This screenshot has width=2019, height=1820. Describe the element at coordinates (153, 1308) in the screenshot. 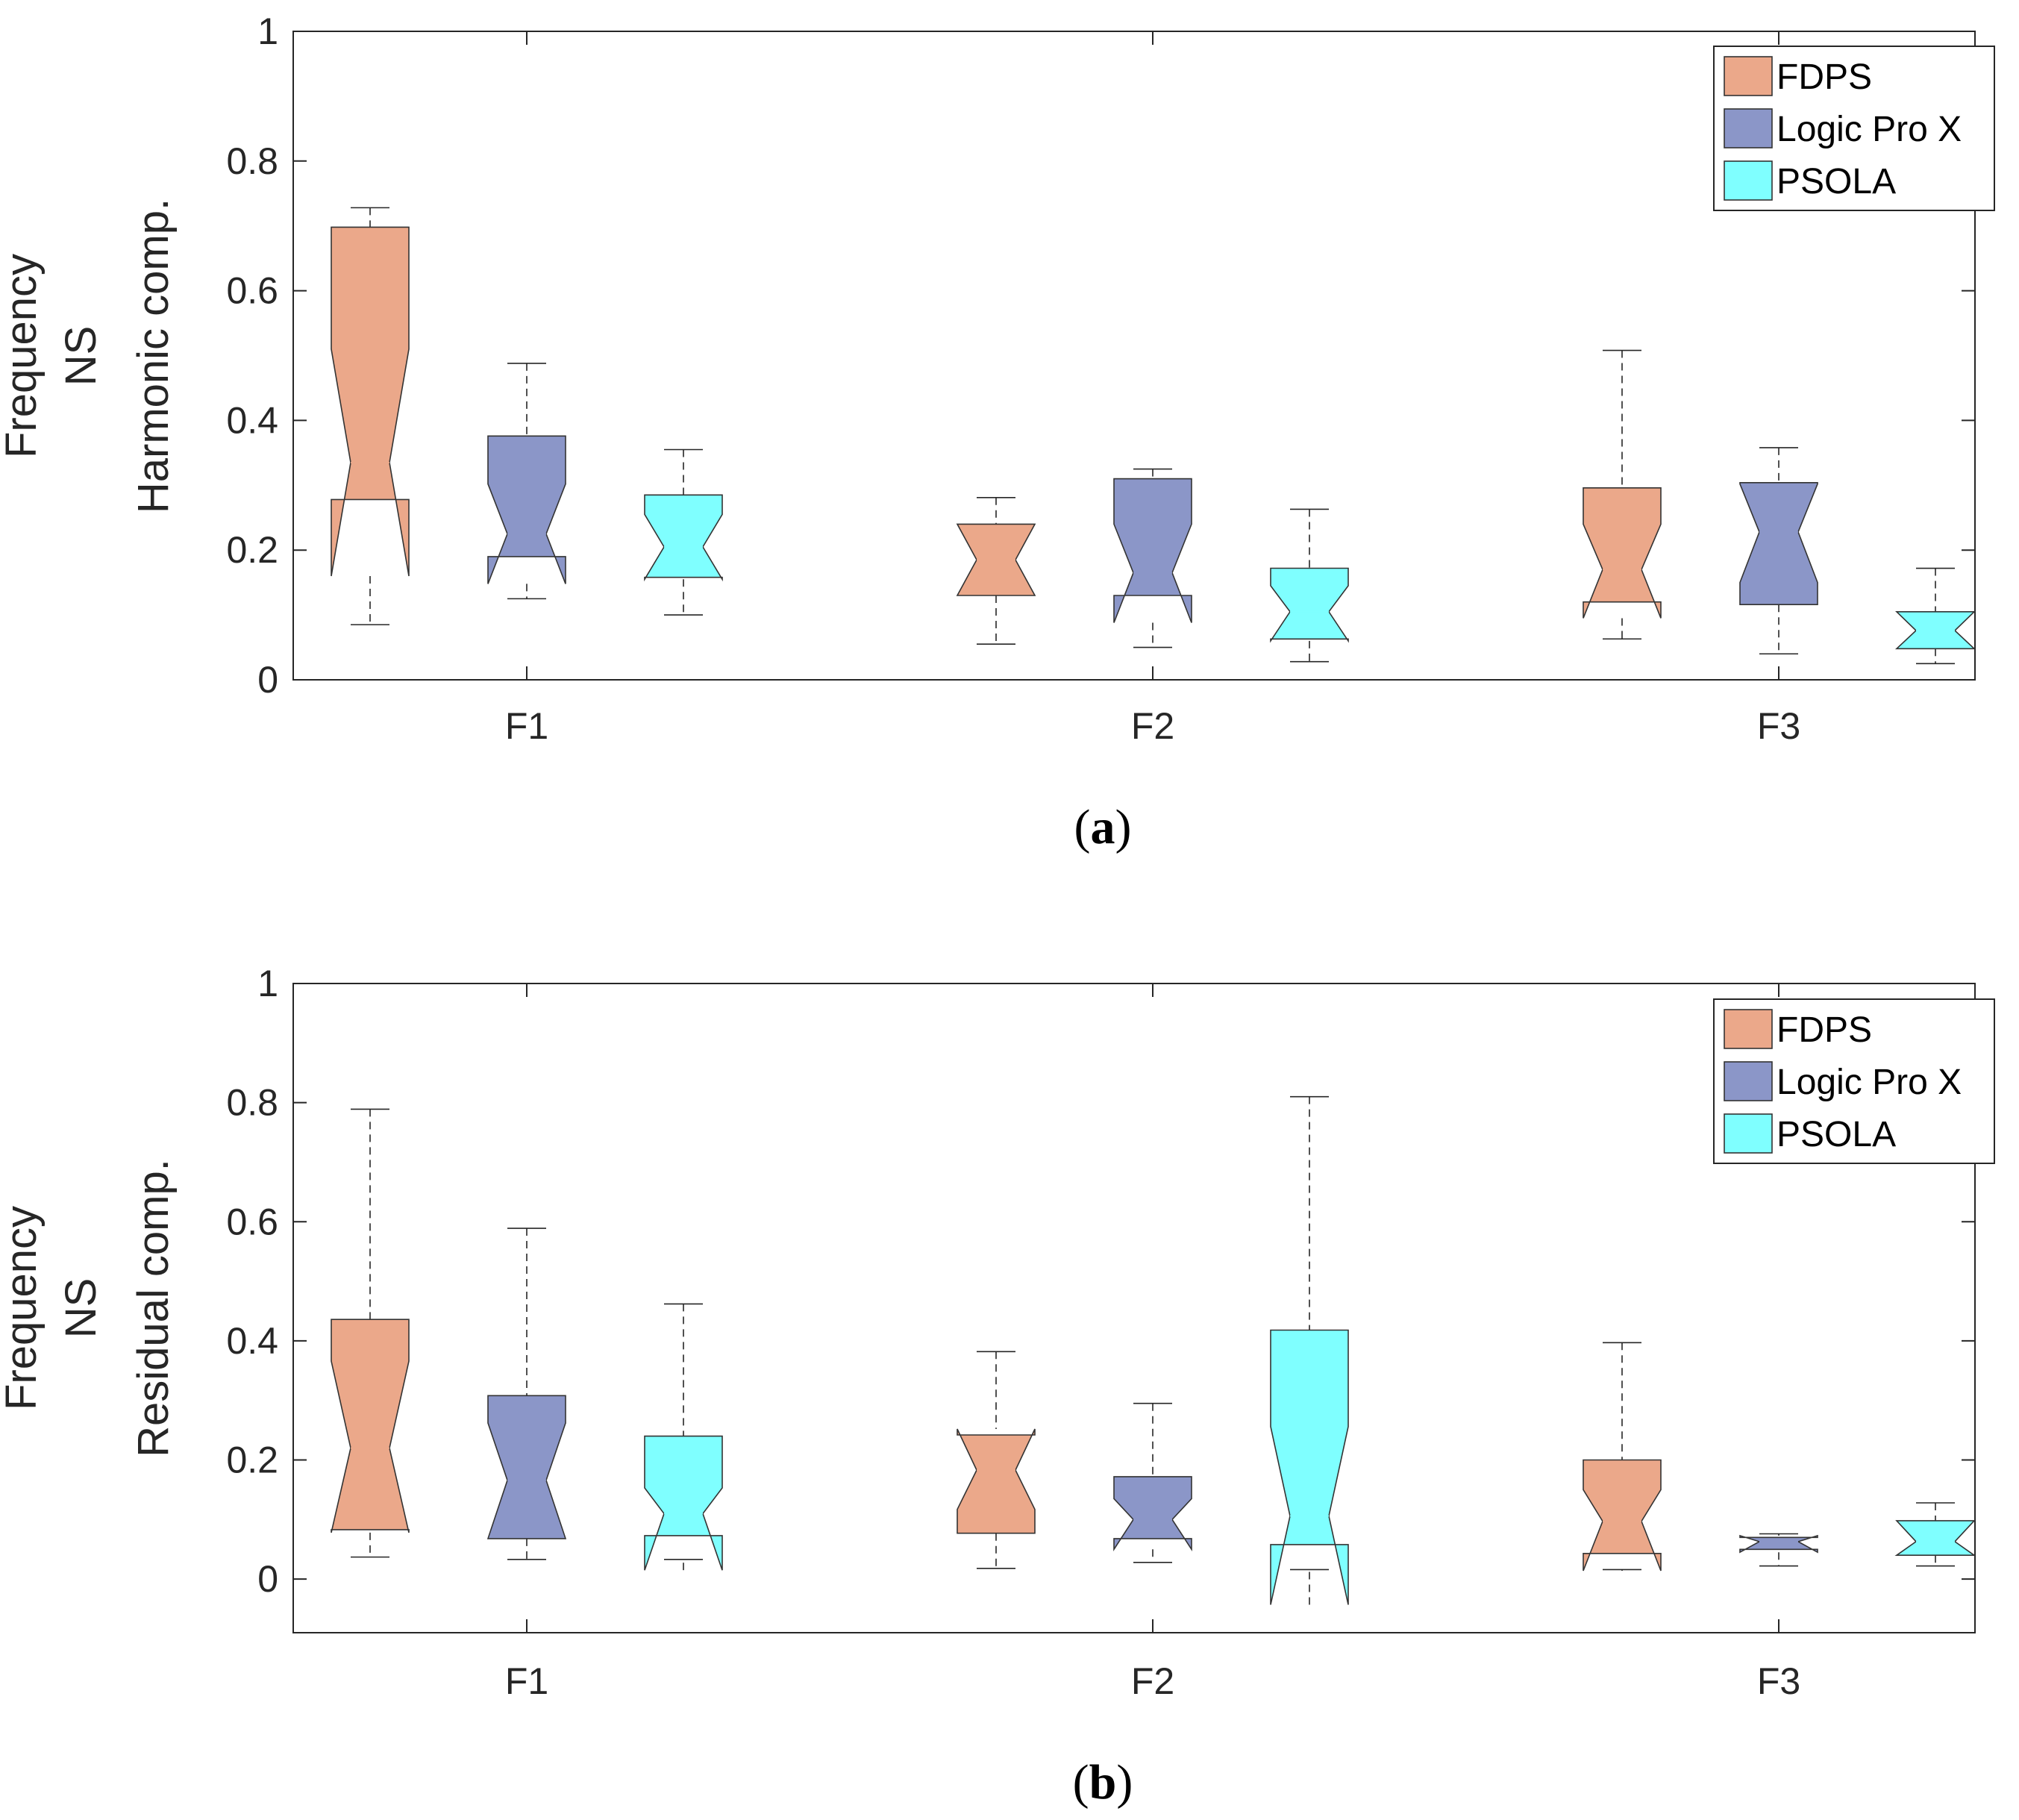

I see `y-axis-label-line: Residual comp.` at that location.